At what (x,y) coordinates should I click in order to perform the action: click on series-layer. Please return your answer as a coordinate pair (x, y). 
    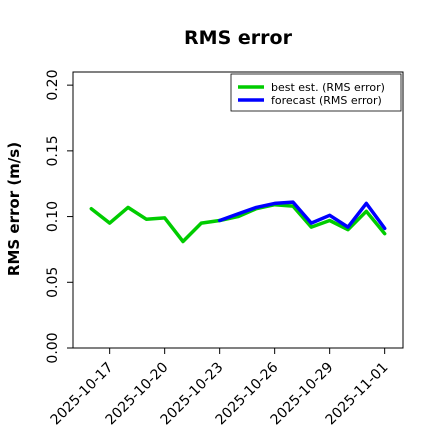
    Looking at the image, I should click on (238, 222).